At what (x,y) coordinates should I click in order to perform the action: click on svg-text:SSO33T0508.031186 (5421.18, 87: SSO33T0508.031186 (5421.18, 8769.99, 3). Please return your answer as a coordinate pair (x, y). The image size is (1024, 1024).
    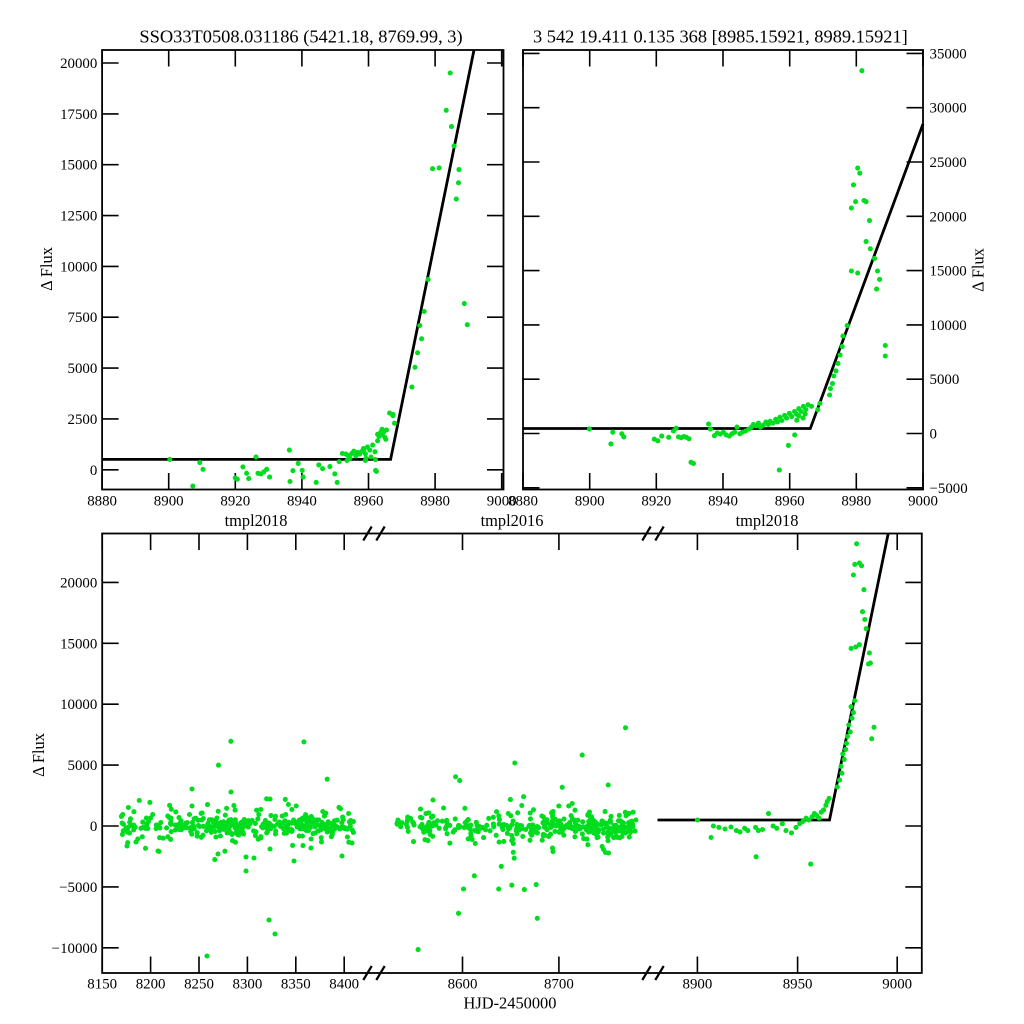
    Looking at the image, I should click on (300, 37).